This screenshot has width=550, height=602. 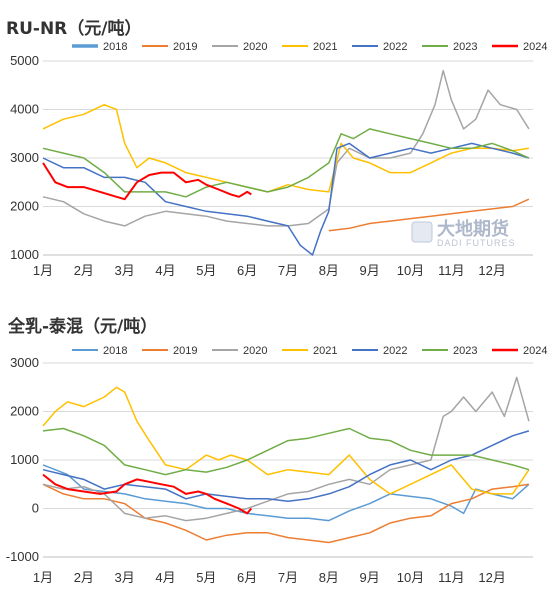 What do you see at coordinates (22, 556) in the screenshot?
I see `y-tick-label: -1000` at bounding box center [22, 556].